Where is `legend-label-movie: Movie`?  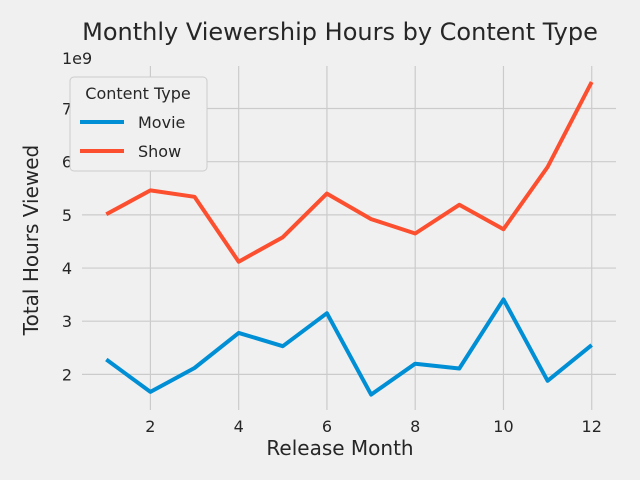 legend-label-movie: Movie is located at coordinates (161, 122).